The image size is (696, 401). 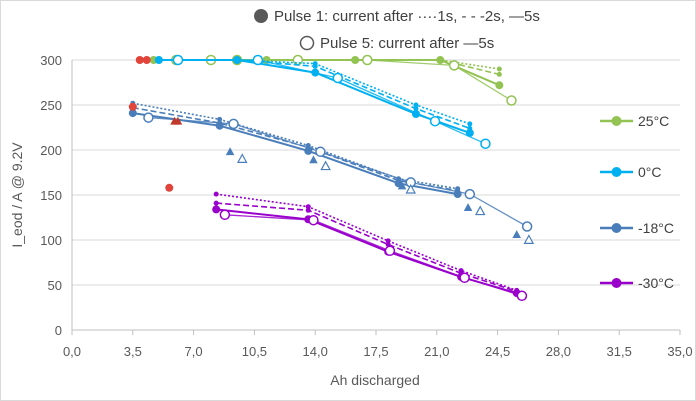 I want to click on y-tick-labels: 0 50 100 150 200 250 300, so click(x=51, y=195).